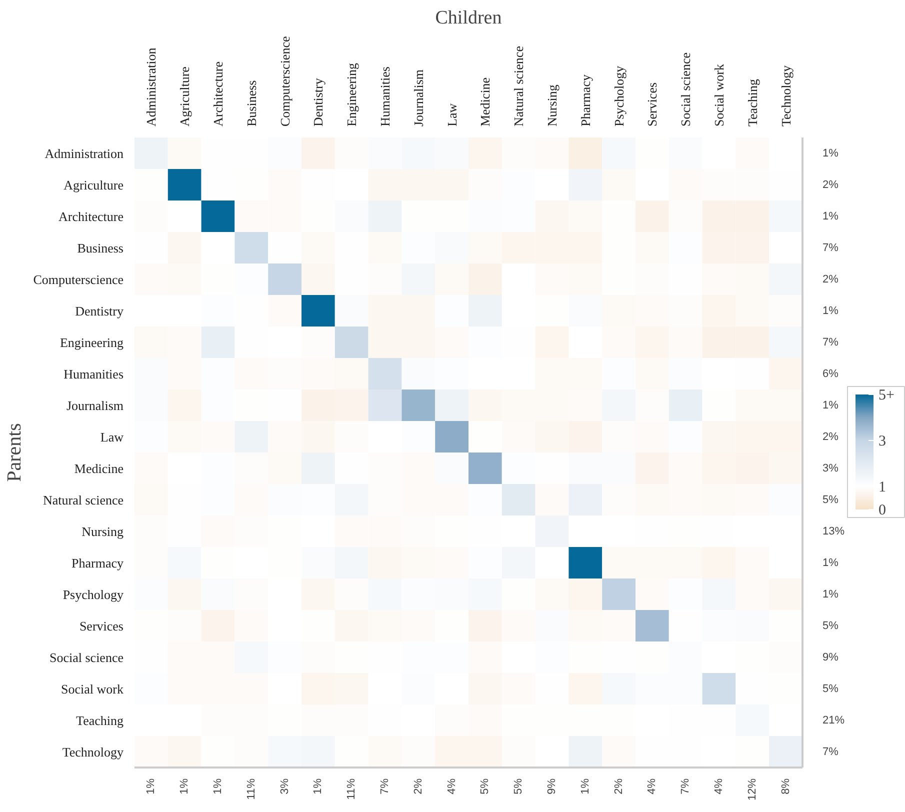  What do you see at coordinates (833, 531) in the screenshot?
I see `y2-tick-label: 13%` at bounding box center [833, 531].